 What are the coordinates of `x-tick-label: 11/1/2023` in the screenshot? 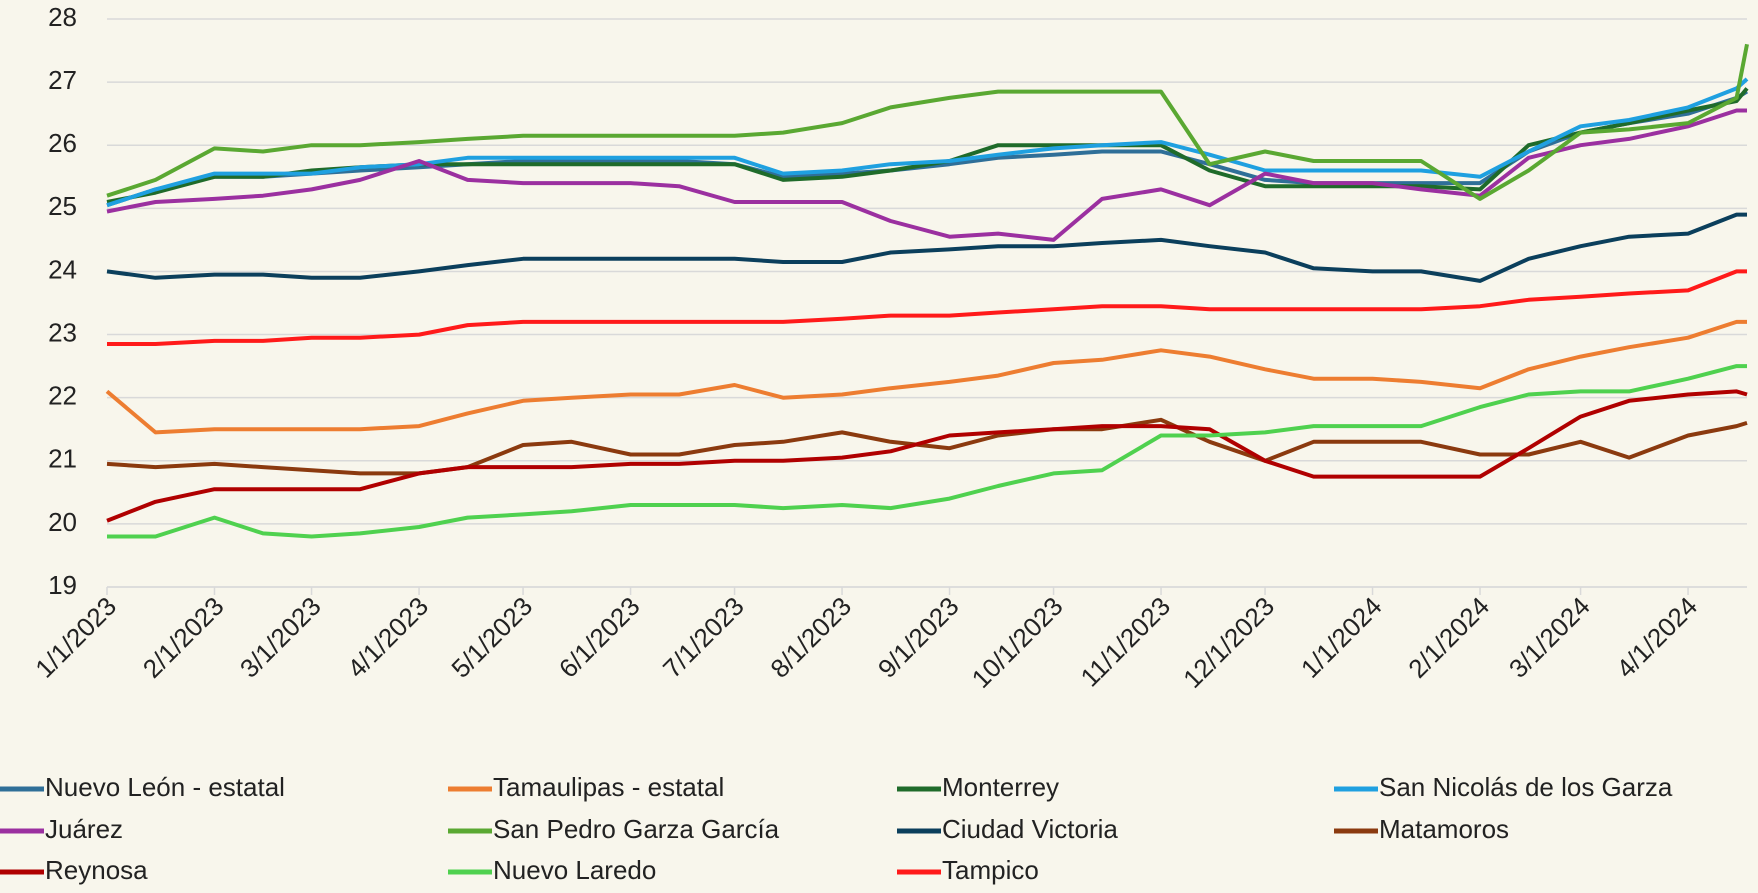 It's located at (1125, 642).